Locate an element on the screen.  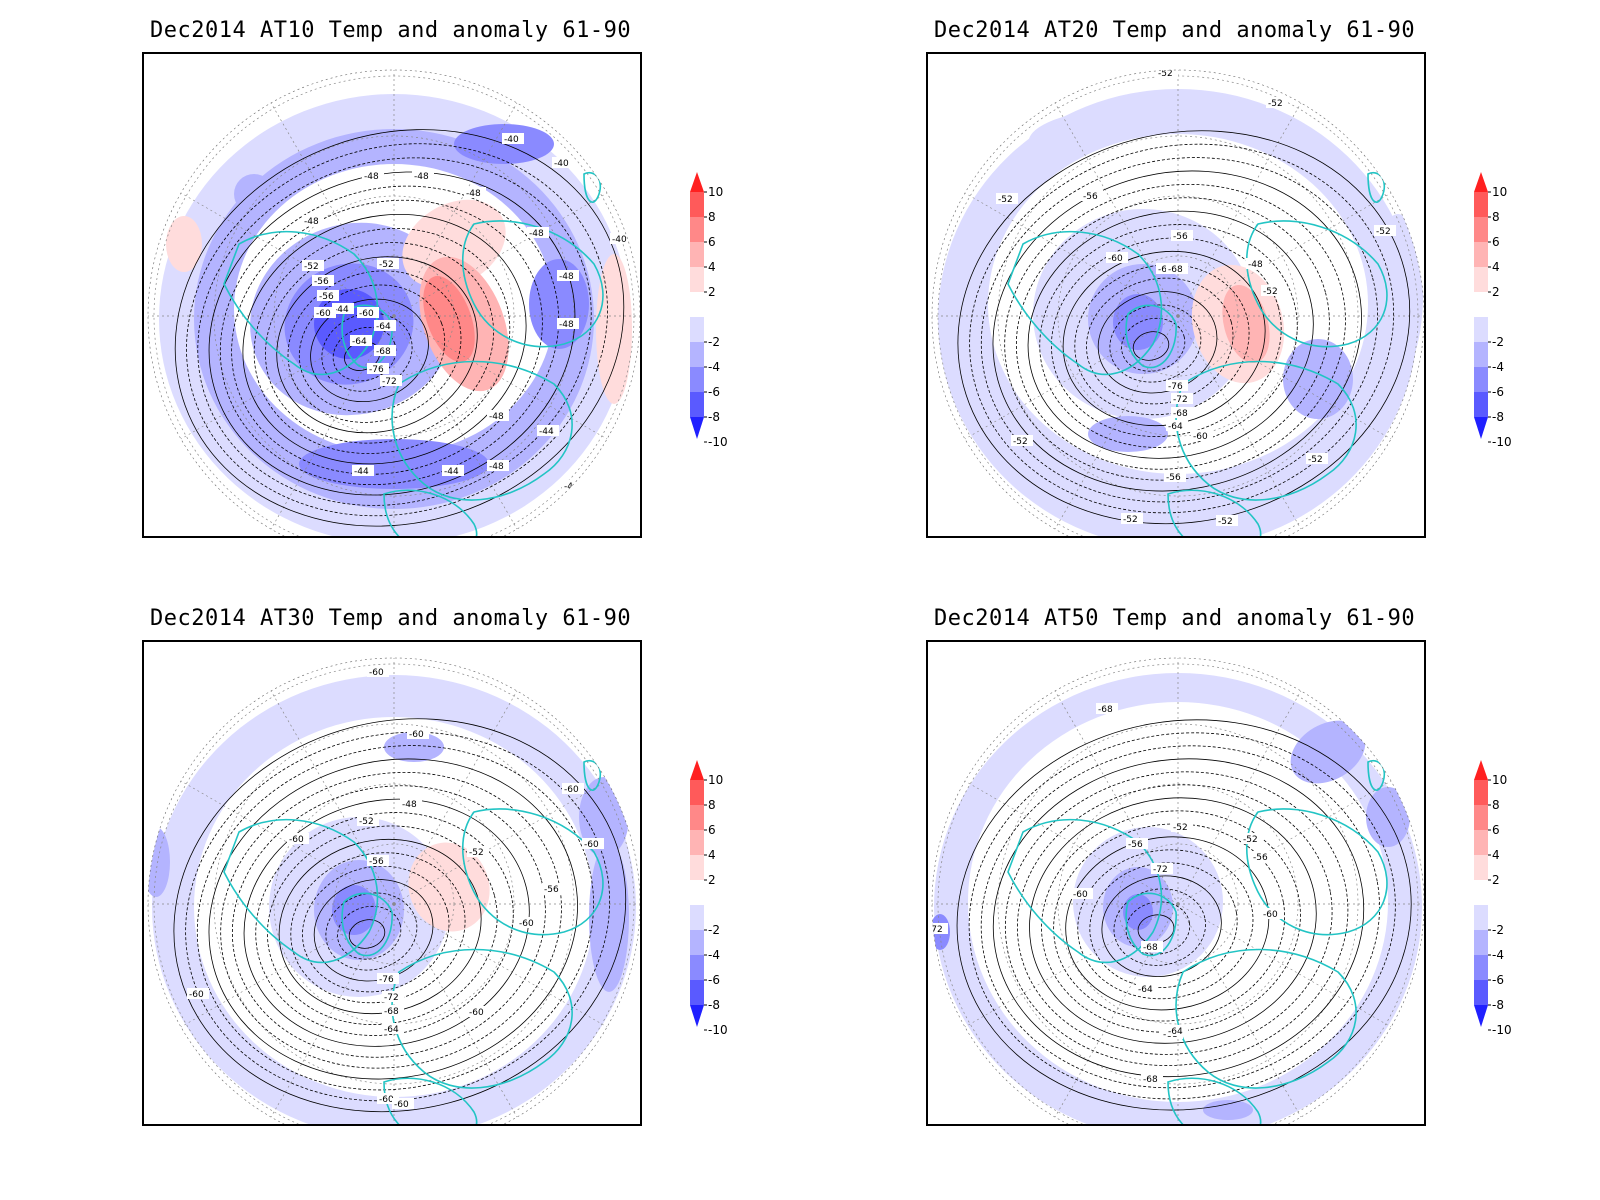
contour-label: -40 is located at coordinates (619, 240).